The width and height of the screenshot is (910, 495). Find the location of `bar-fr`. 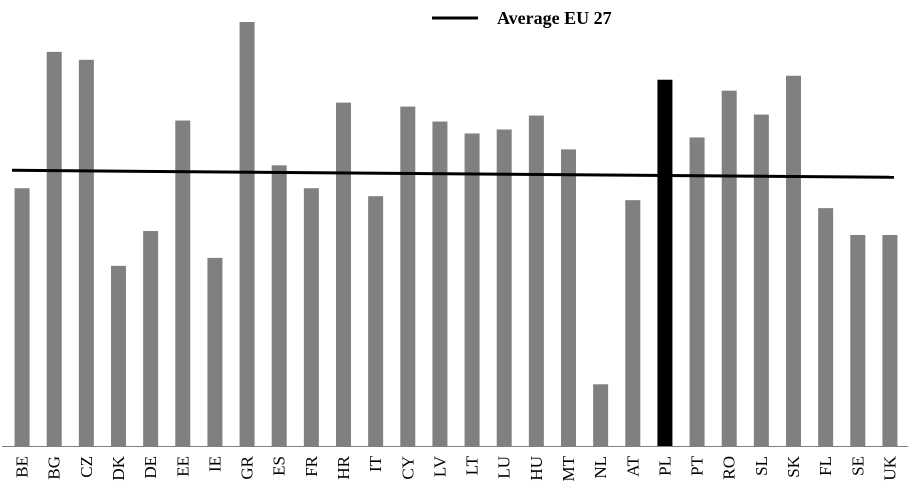

bar-fr is located at coordinates (311, 317).